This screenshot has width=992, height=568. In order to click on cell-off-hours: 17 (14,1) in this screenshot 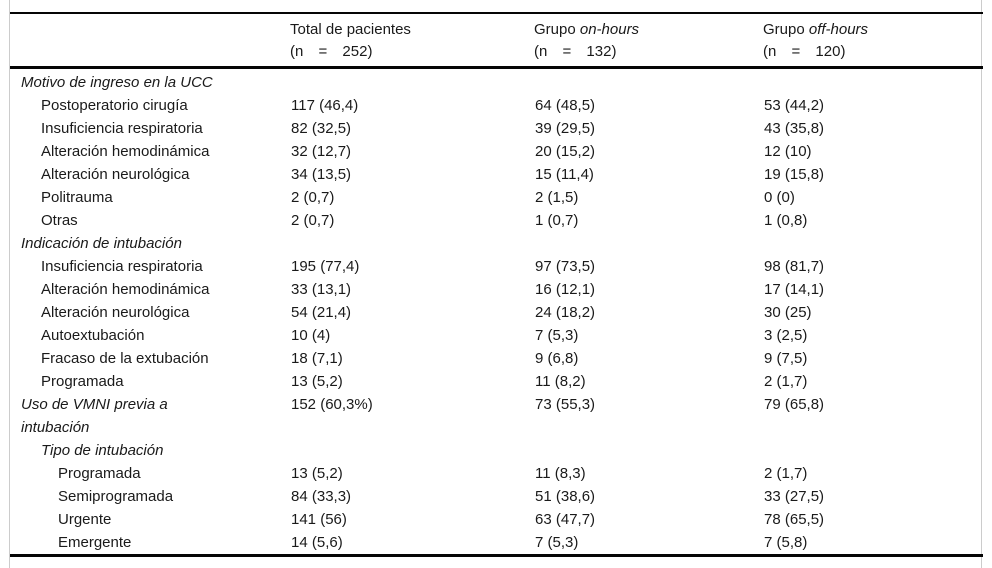, I will do `click(794, 289)`.